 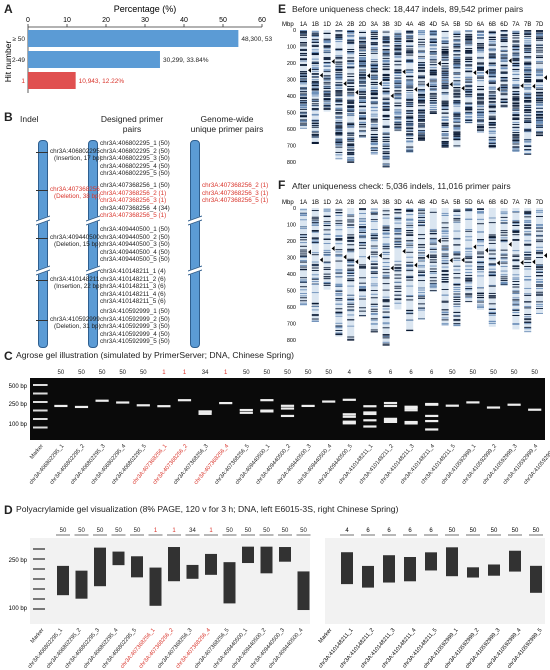 I want to click on chr-1A-centromere, so click(x=309, y=70).